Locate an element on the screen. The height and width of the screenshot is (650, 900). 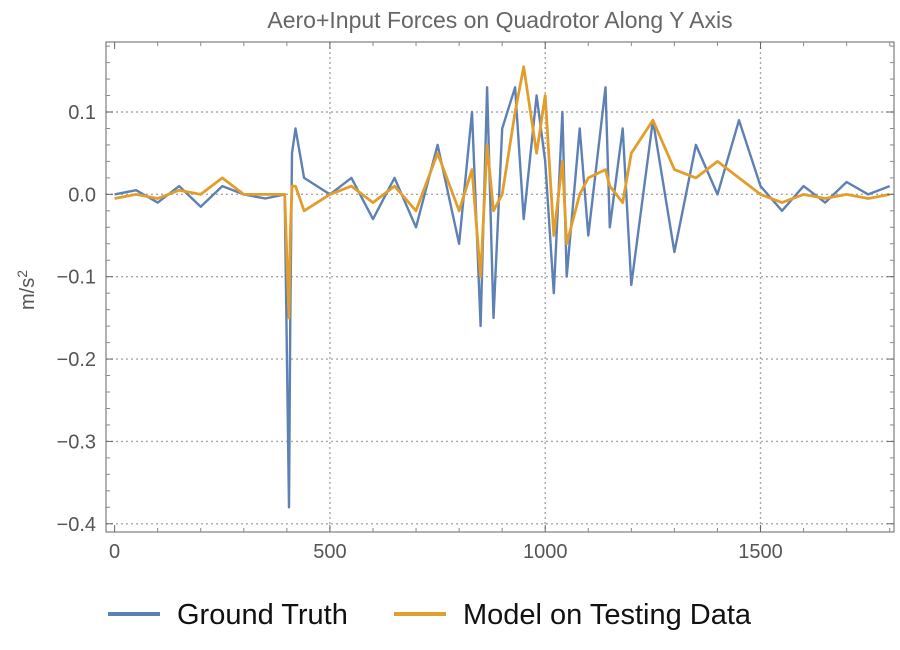
y-tick-label: −0.2 is located at coordinates (76, 360).